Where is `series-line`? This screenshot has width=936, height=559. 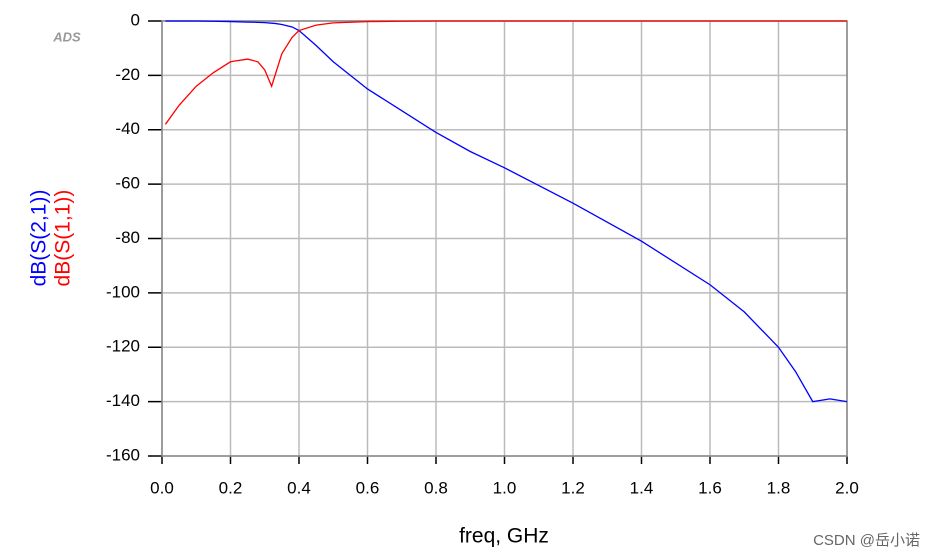
series-line is located at coordinates (505, 72).